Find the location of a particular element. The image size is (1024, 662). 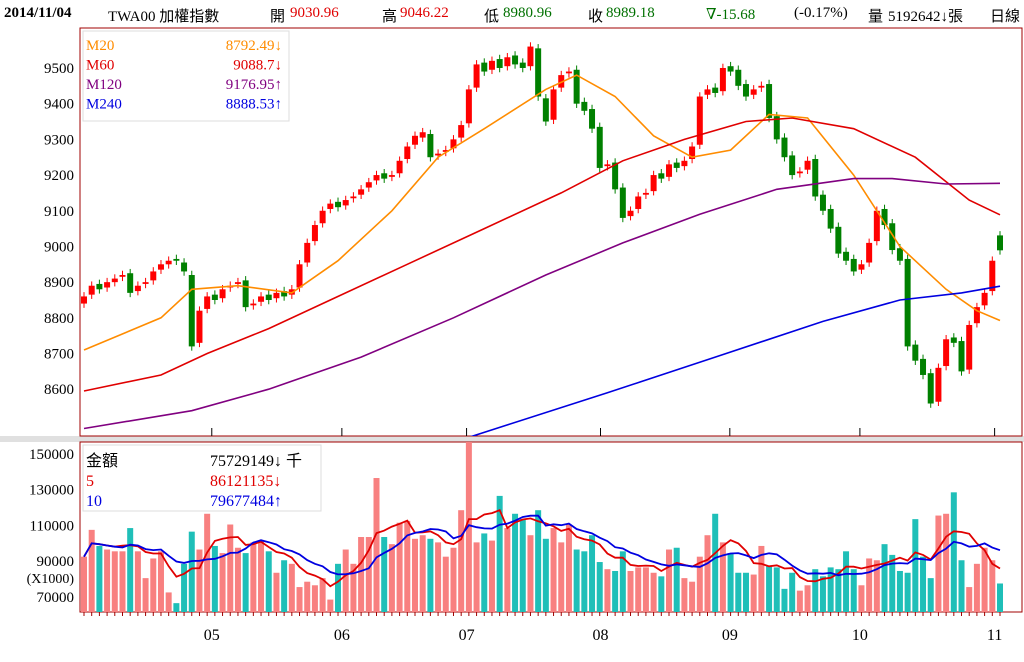

high-label: 高 is located at coordinates (390, 17).